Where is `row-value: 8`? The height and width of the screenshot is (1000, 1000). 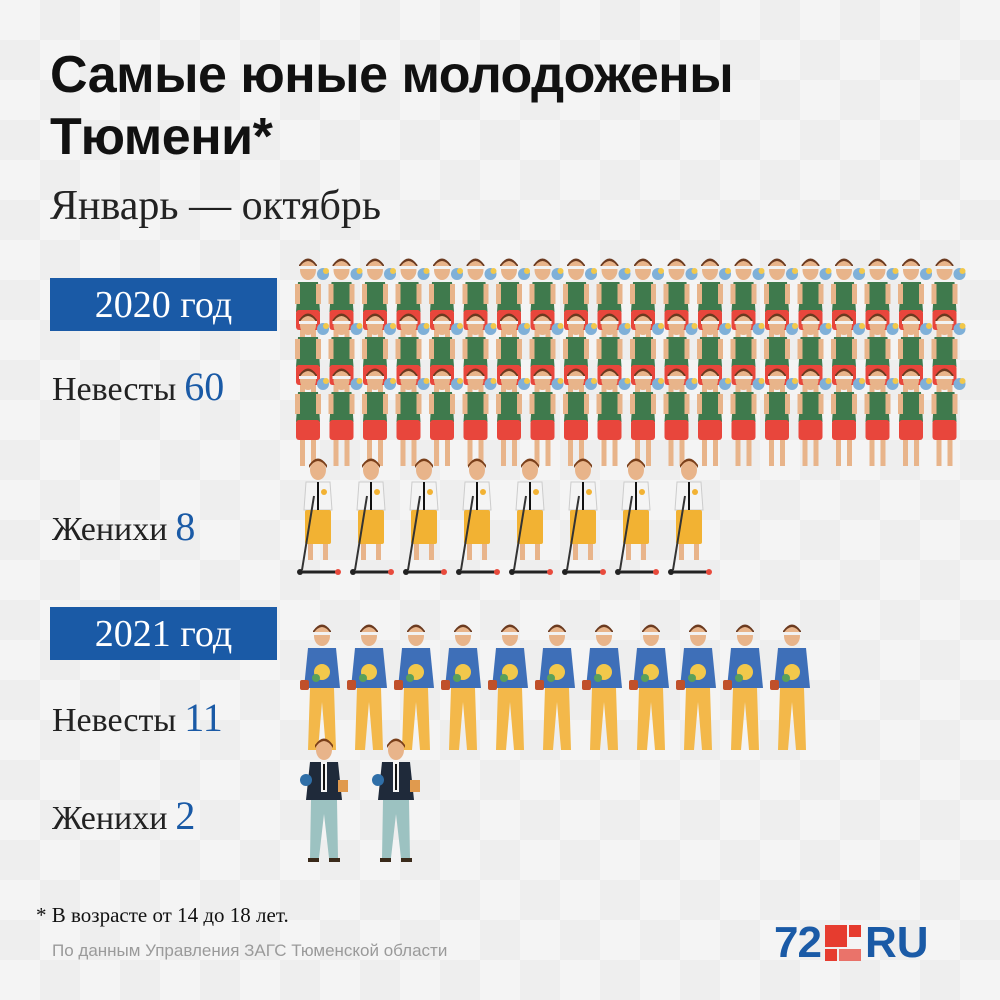 row-value: 8 is located at coordinates (185, 526).